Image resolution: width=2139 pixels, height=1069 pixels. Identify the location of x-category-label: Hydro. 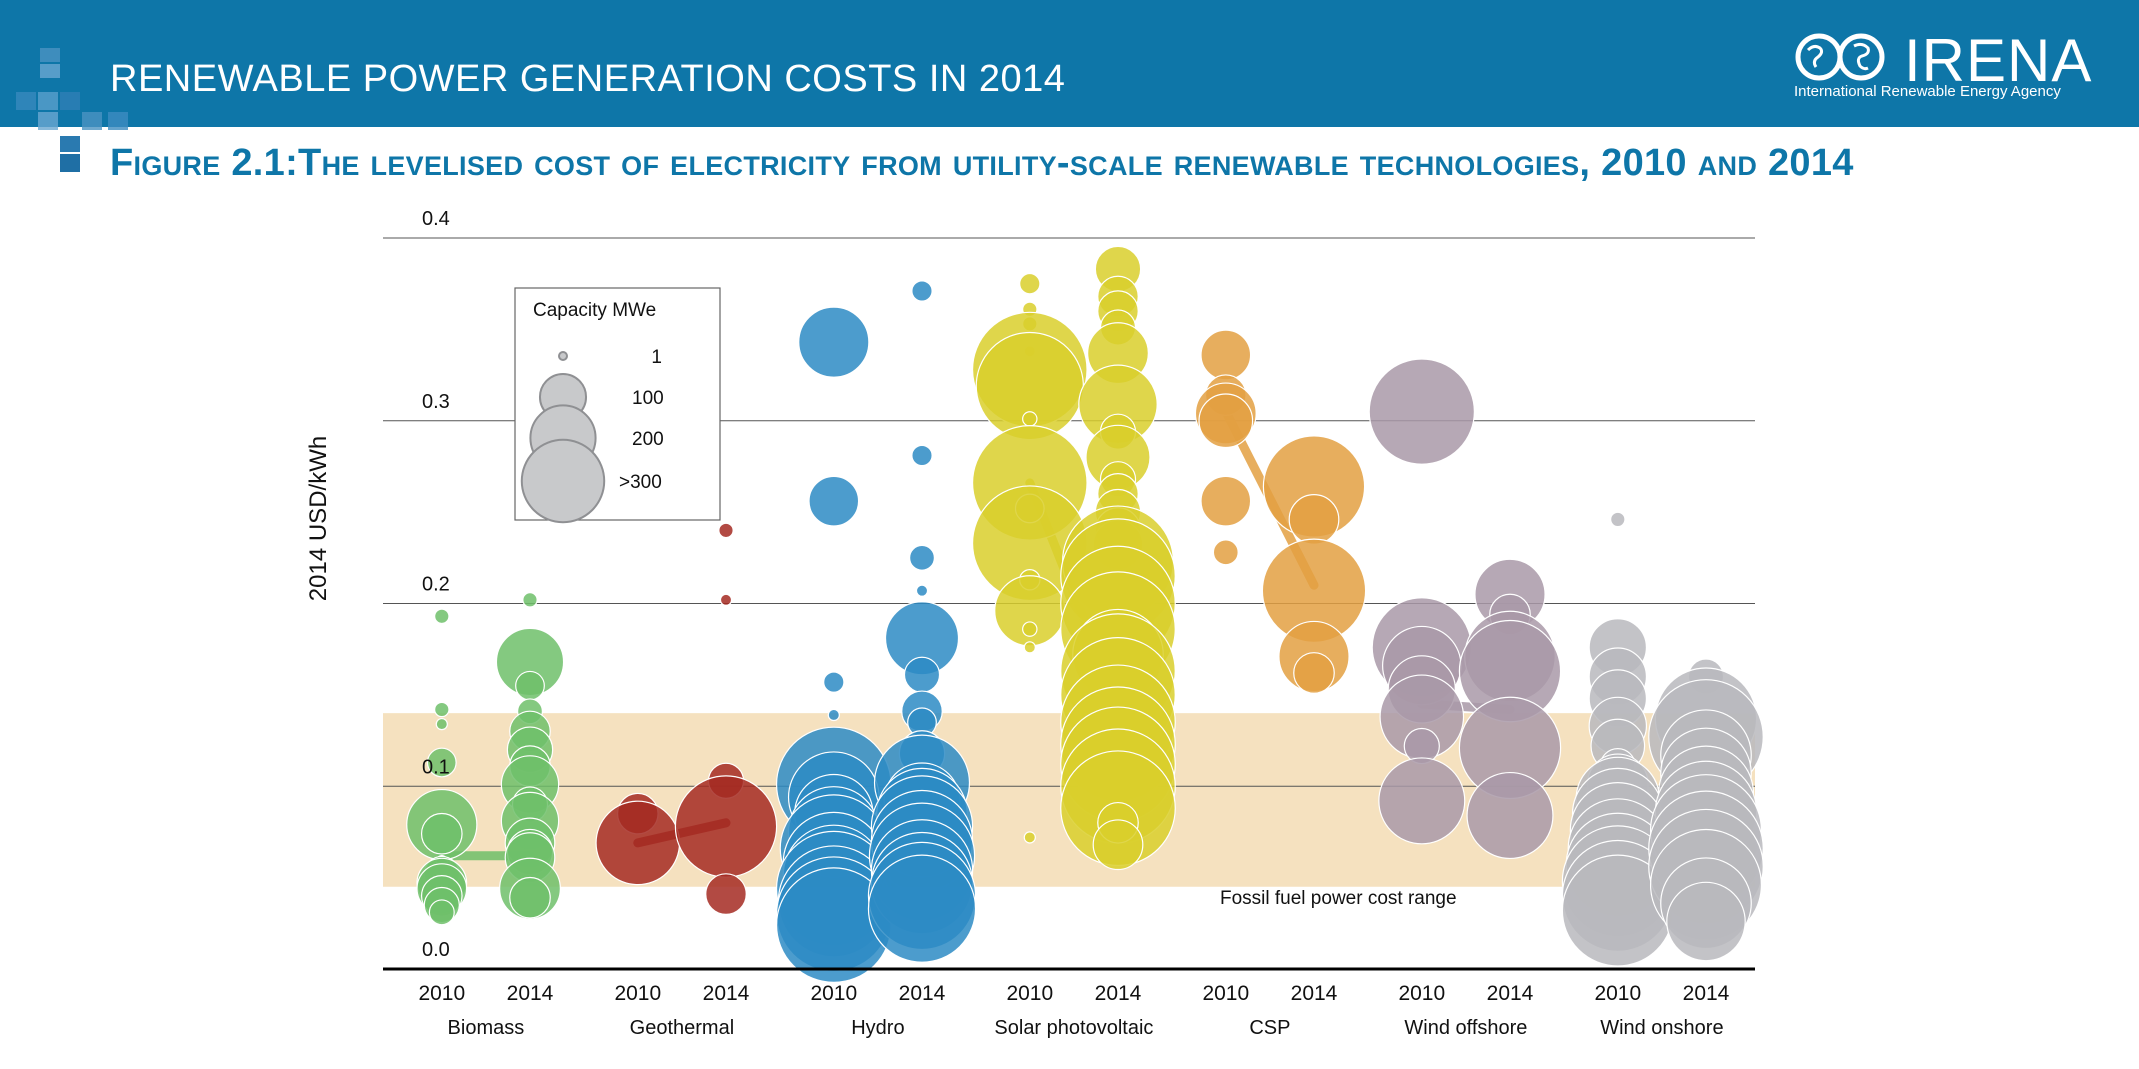
(877, 1028).